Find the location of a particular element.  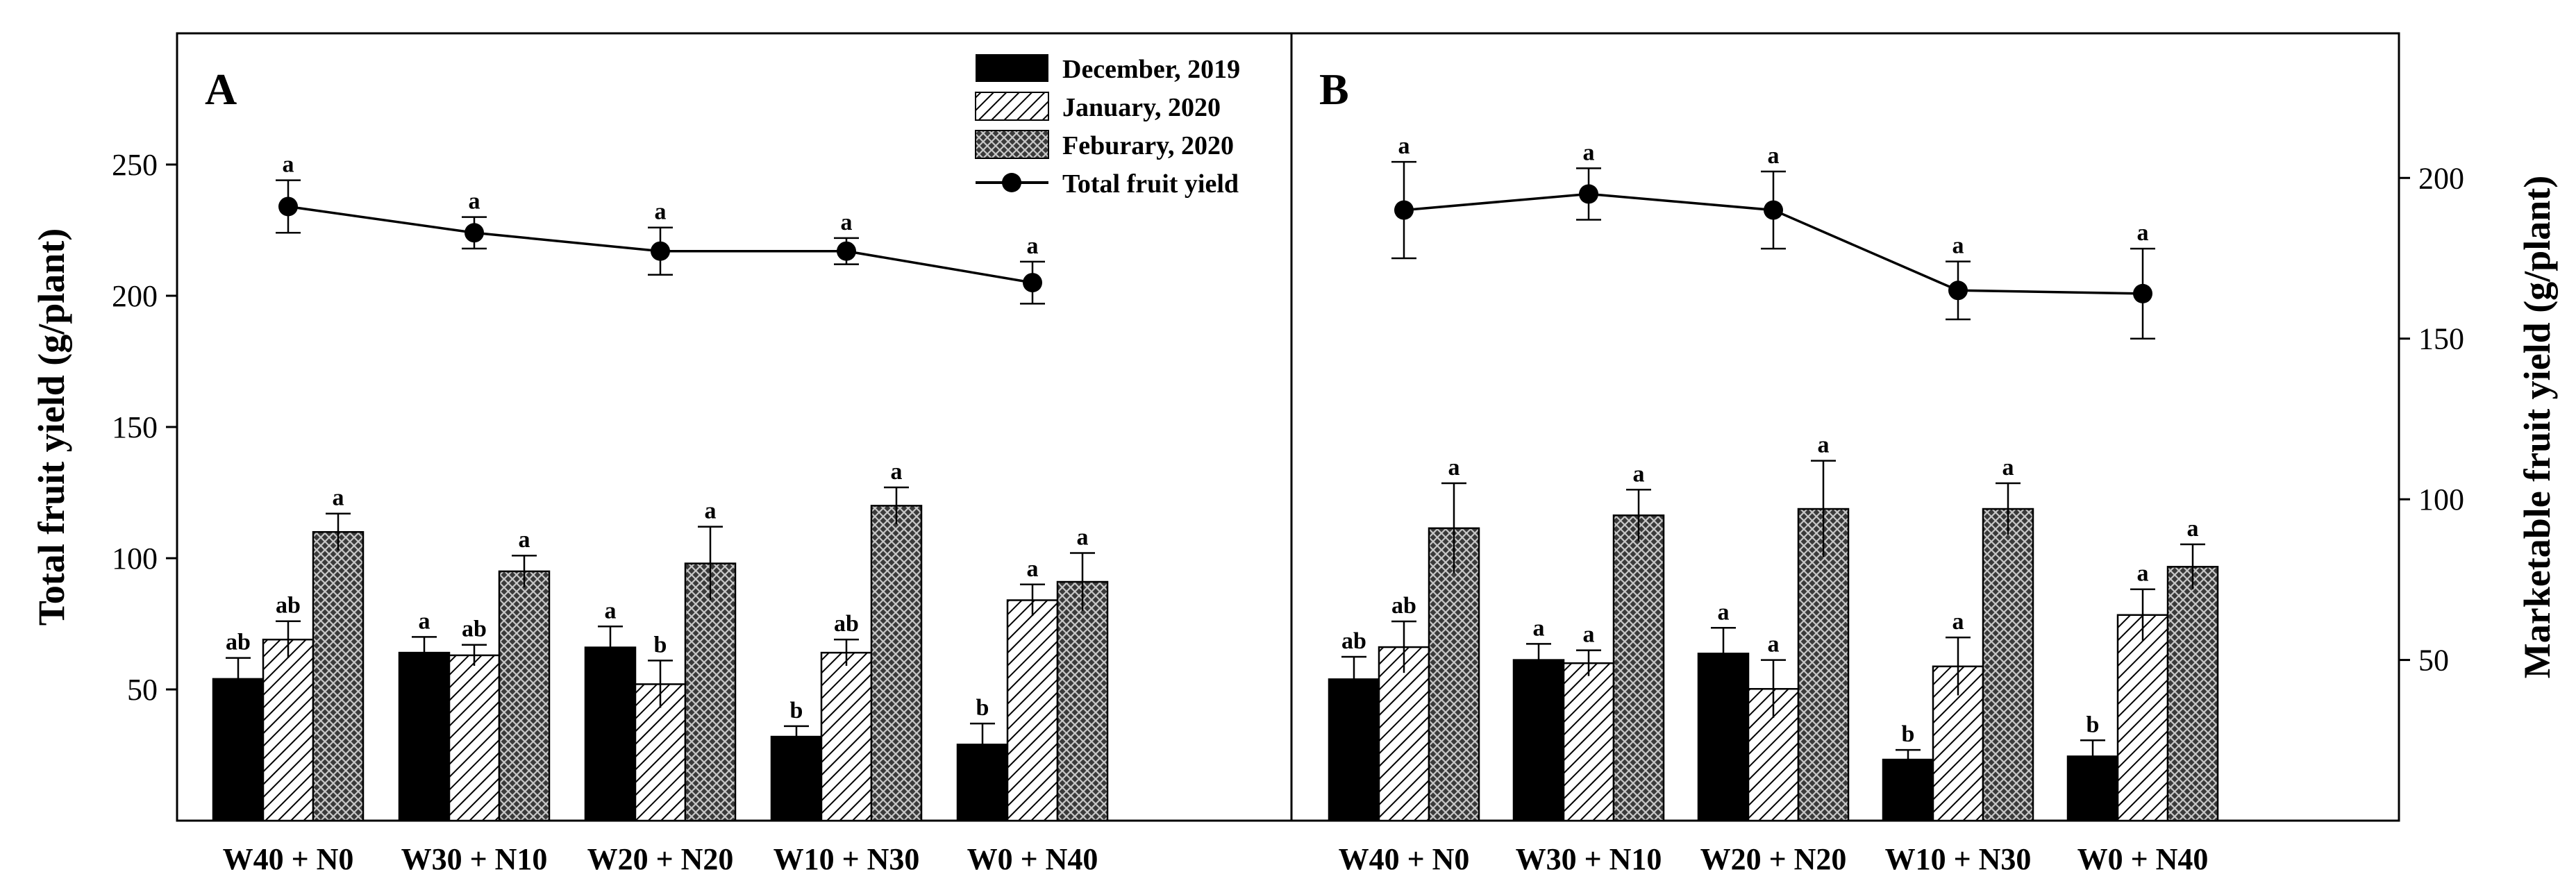

panel-a-ytick-label: 50 is located at coordinates (142, 690).